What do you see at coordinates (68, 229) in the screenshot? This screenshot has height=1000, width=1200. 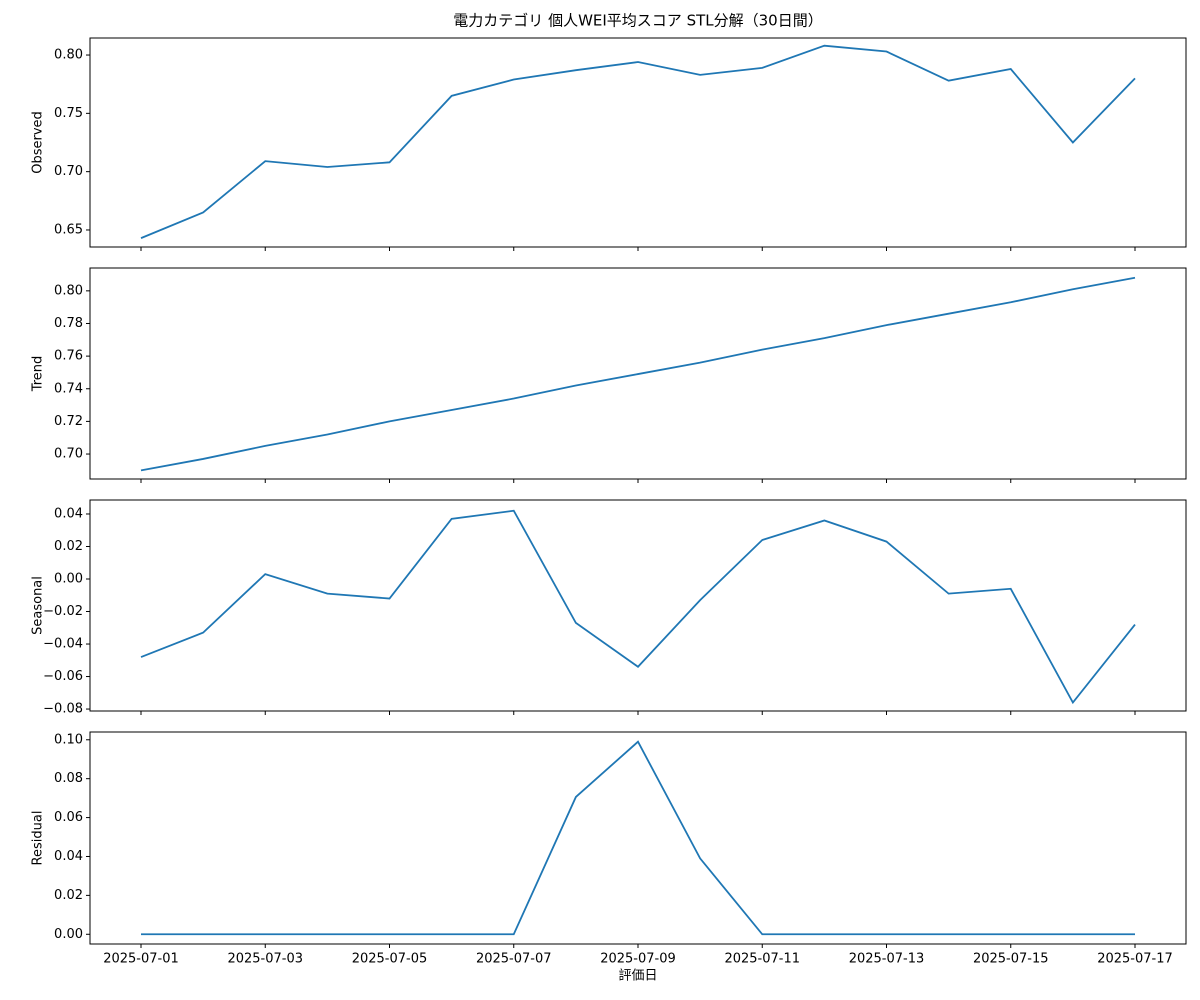 I see `y-tick-label: 0.65` at bounding box center [68, 229].